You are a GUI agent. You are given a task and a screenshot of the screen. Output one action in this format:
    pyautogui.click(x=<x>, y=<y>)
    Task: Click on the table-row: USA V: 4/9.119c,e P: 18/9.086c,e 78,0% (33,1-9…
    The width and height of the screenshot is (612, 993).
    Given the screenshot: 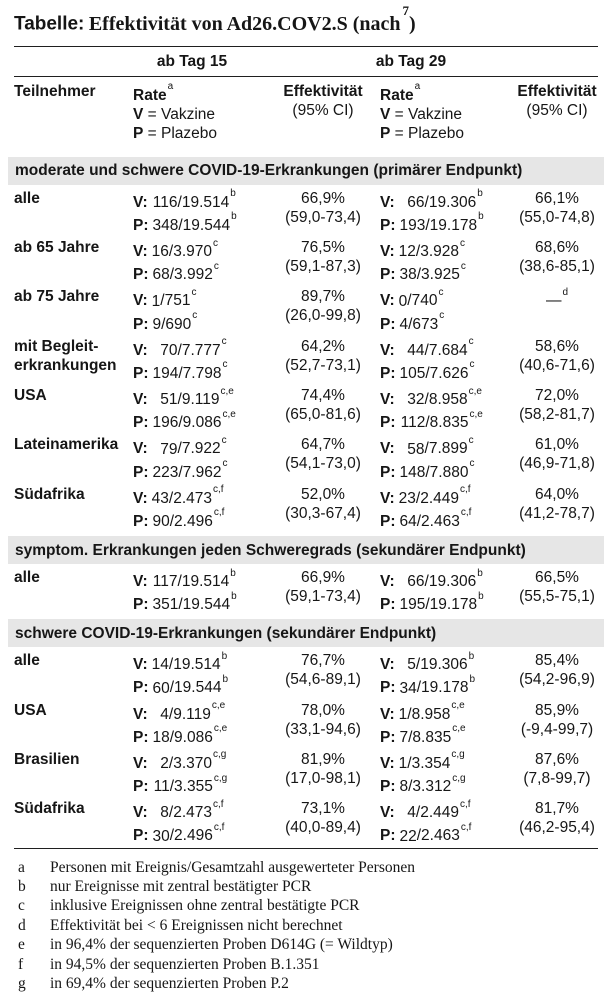 What is the action you would take?
    pyautogui.click(x=306, y=723)
    